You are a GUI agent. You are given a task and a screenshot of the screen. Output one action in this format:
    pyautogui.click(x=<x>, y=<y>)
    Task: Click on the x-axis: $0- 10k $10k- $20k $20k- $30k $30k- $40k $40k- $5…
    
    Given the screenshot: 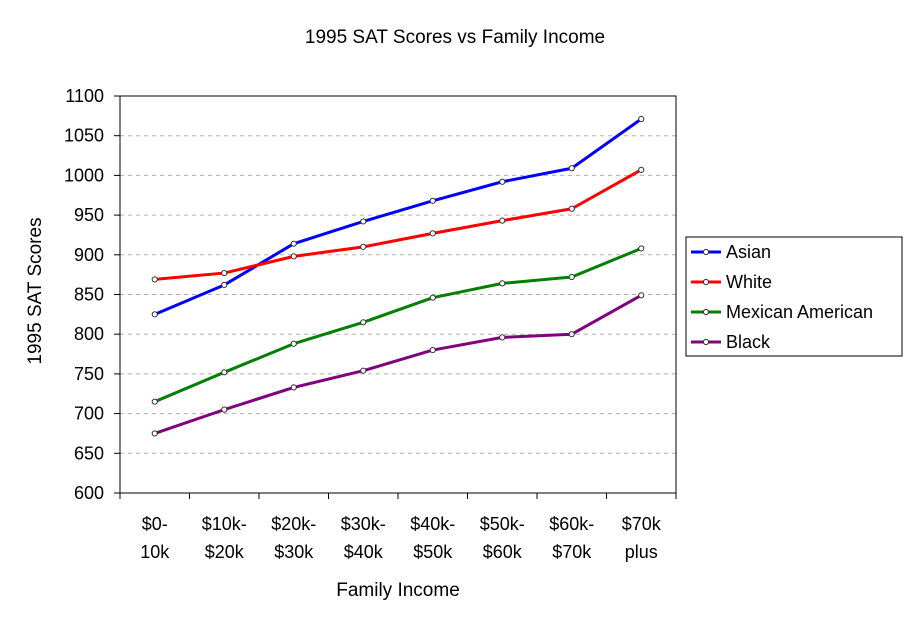 What is the action you would take?
    pyautogui.click(x=398, y=527)
    